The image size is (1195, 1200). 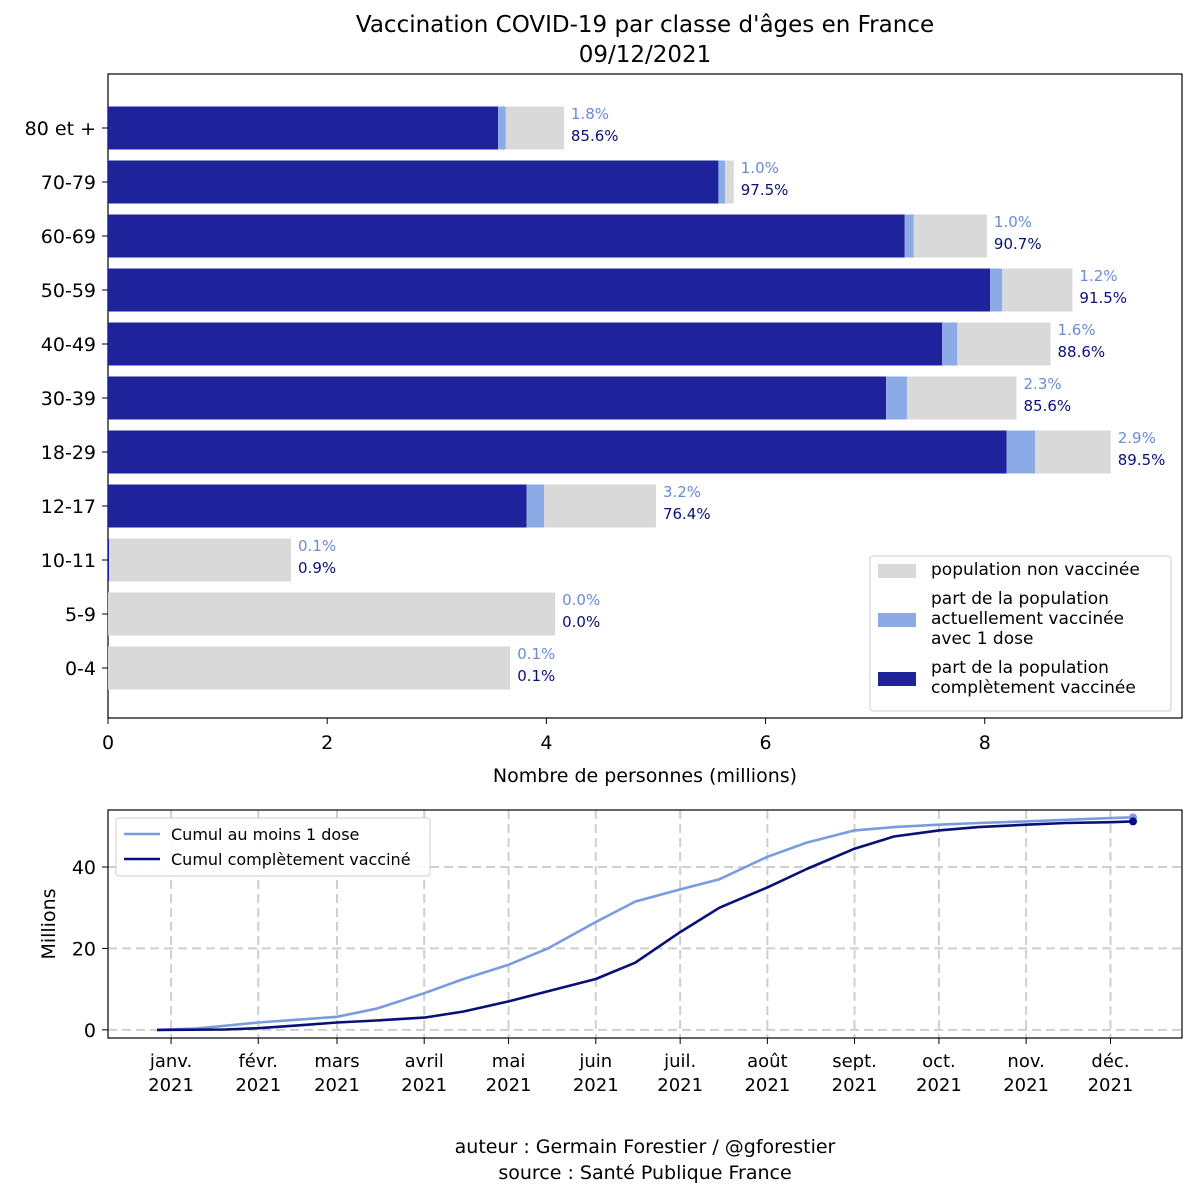 I want to click on x-tick-label-month: juil., so click(x=679, y=1061).